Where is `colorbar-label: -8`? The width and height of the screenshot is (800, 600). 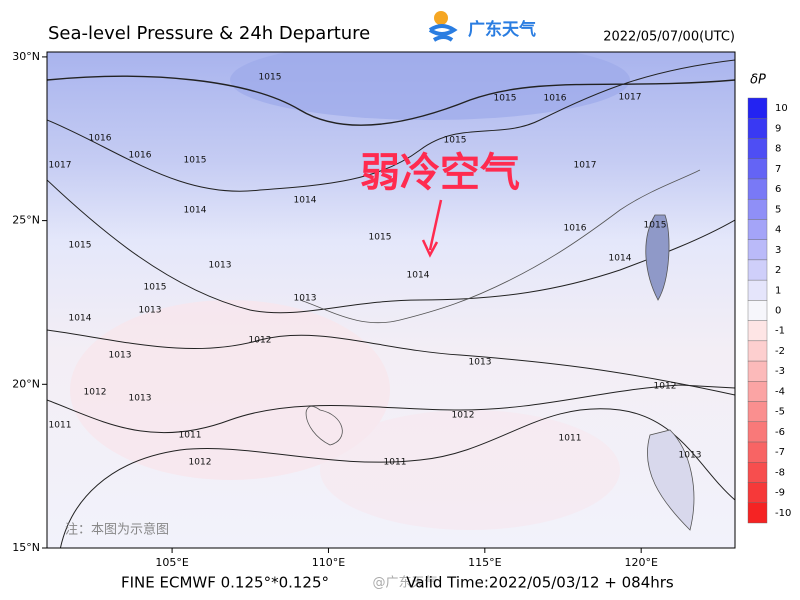
colorbar-label: -8 is located at coordinates (780, 472).